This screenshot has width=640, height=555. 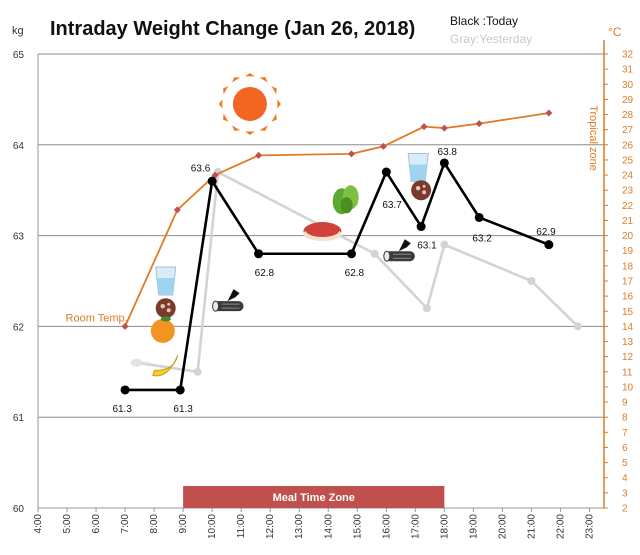 What do you see at coordinates (615, 32) in the screenshot?
I see `y2-axis-unit: °C` at bounding box center [615, 32].